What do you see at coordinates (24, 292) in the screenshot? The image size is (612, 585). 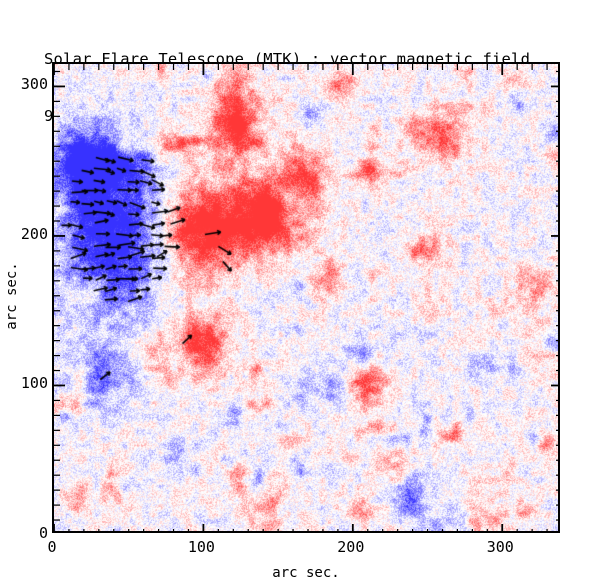 I see `y-axis-tick-labels: 0 100 200 300` at bounding box center [24, 292].